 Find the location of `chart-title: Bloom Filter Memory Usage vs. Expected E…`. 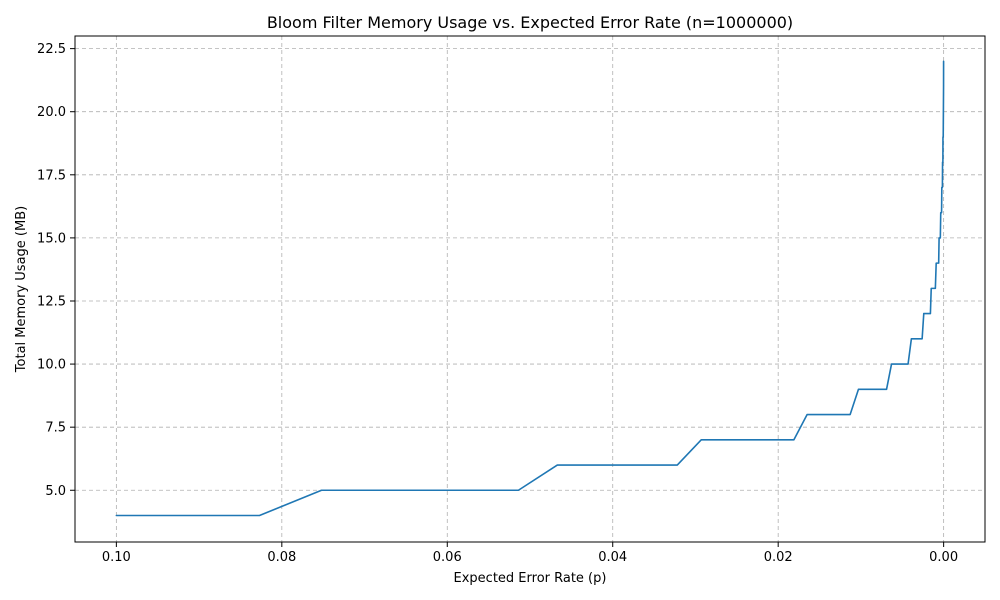

chart-title: Bloom Filter Memory Usage vs. Expected E… is located at coordinates (530, 22).